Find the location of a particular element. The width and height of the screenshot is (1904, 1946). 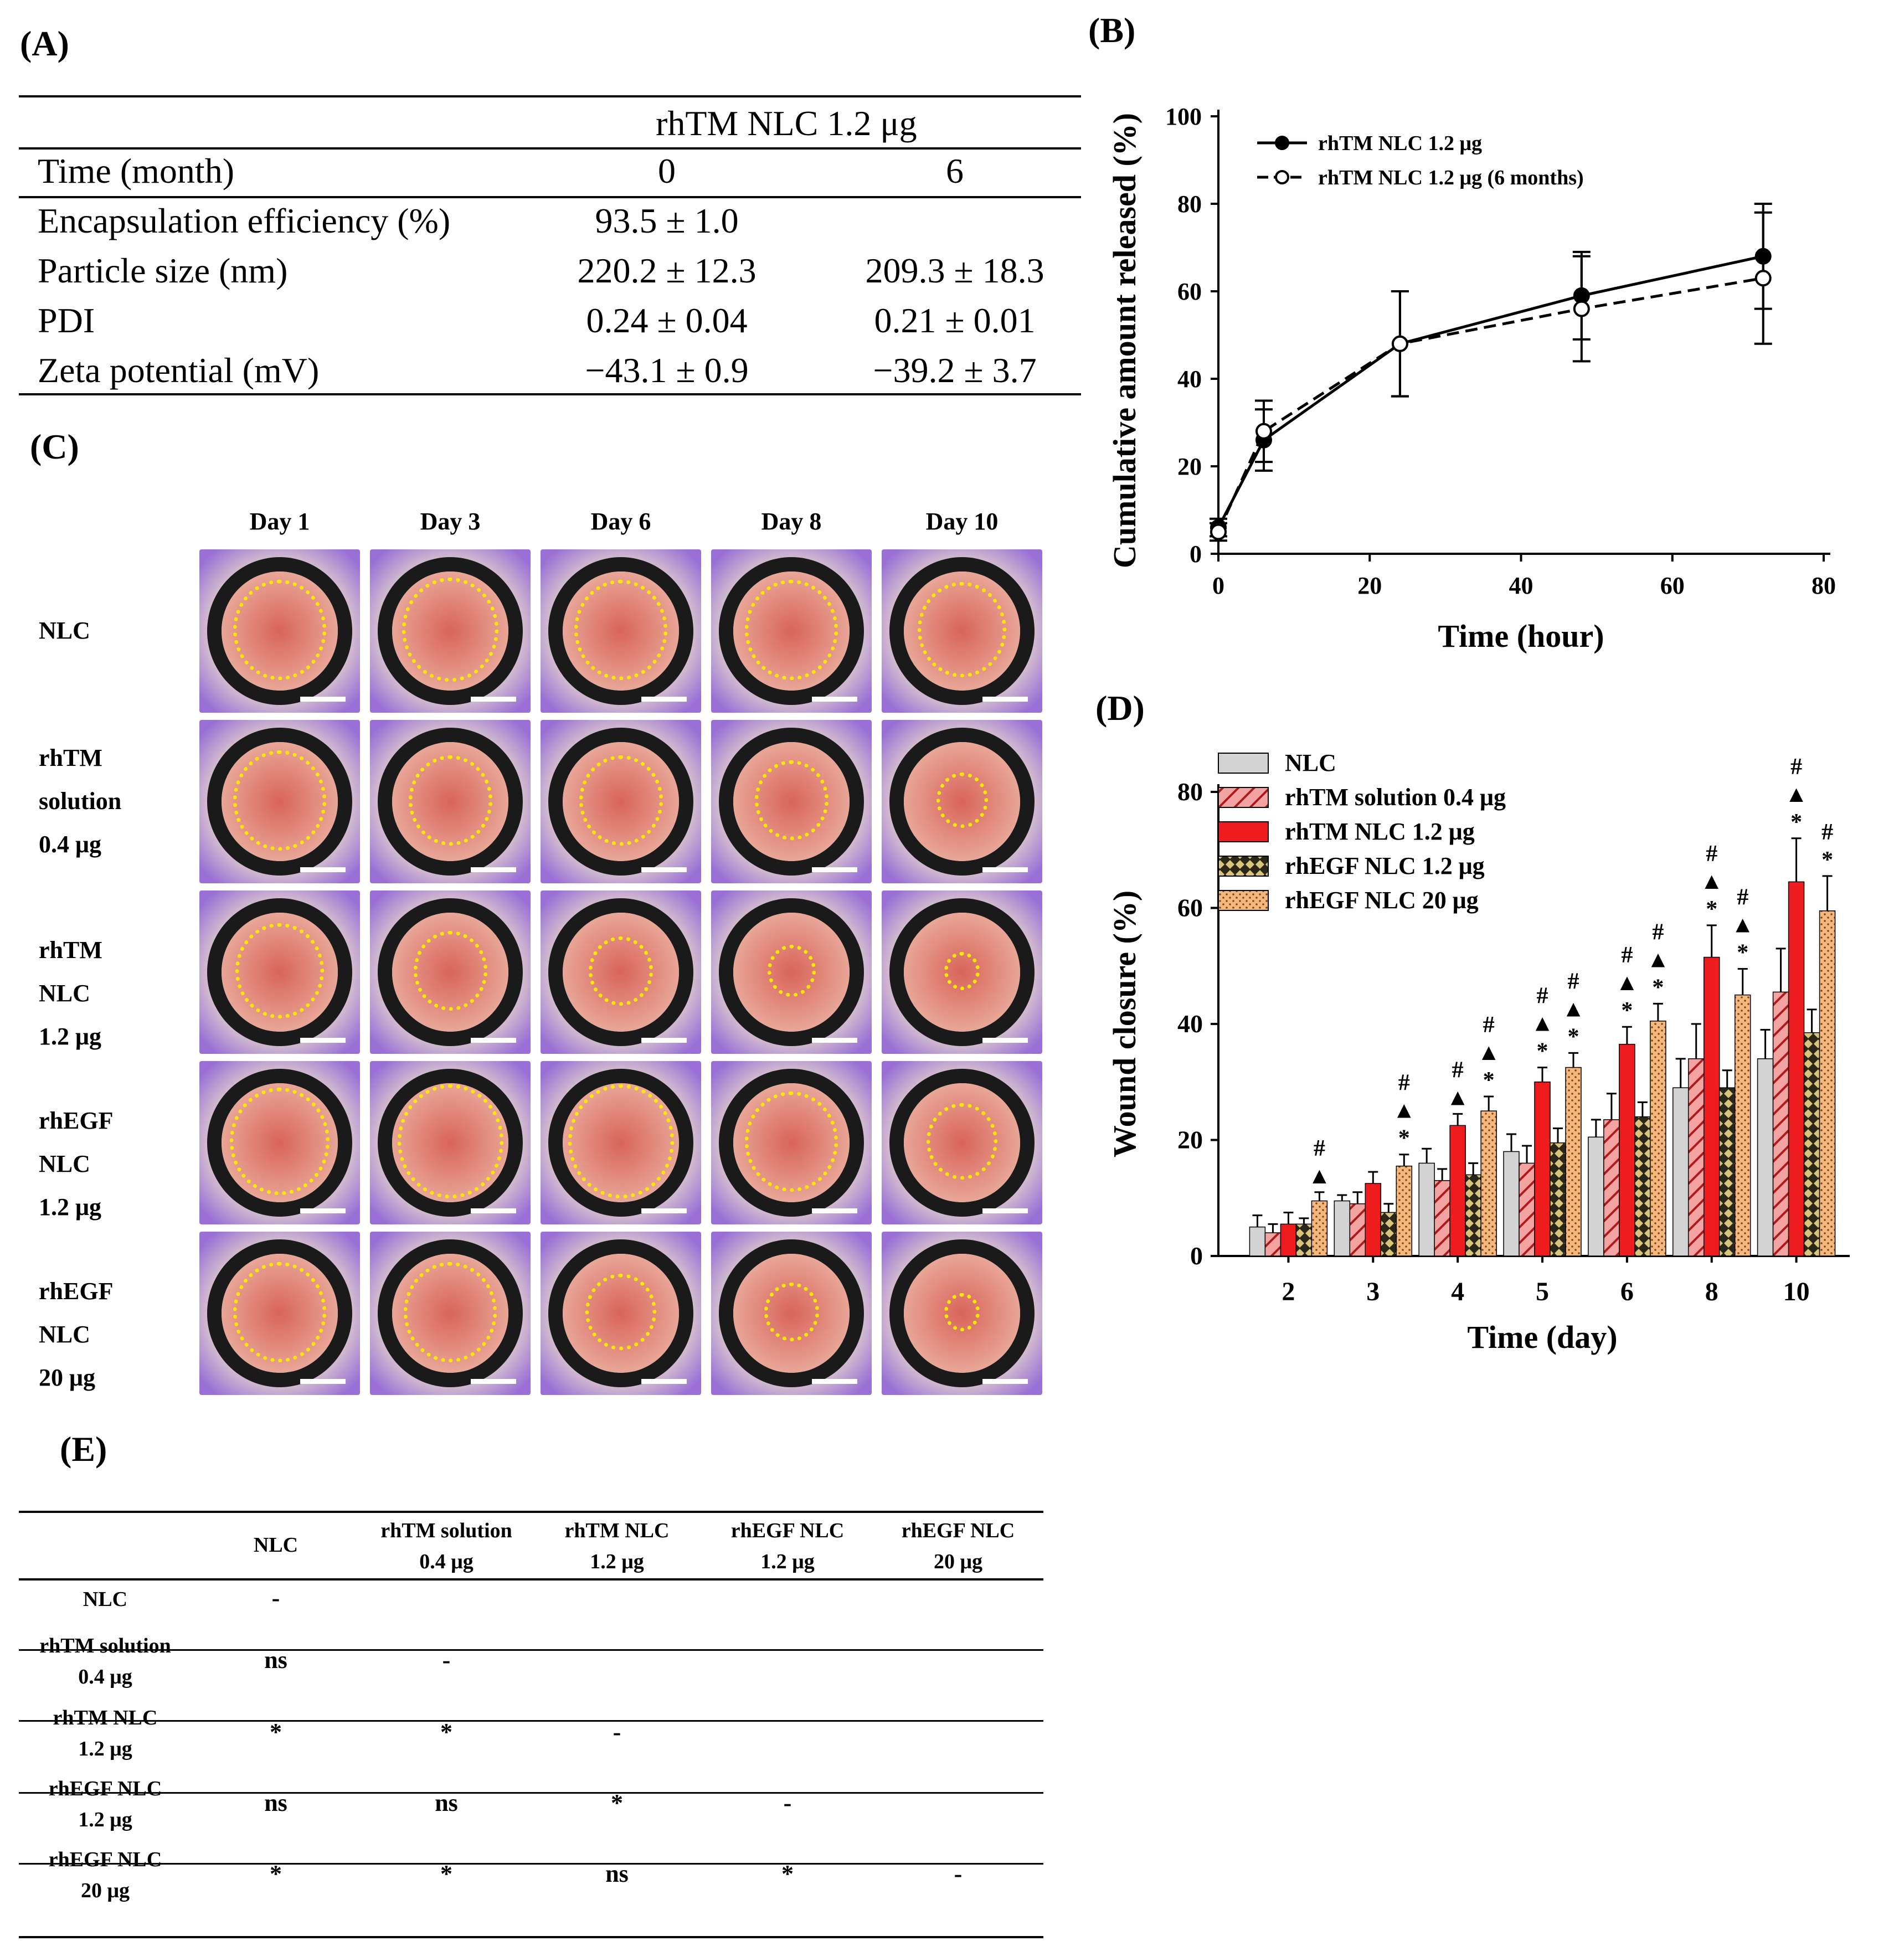

group-row-label-line: NLC is located at coordinates (64, 630).